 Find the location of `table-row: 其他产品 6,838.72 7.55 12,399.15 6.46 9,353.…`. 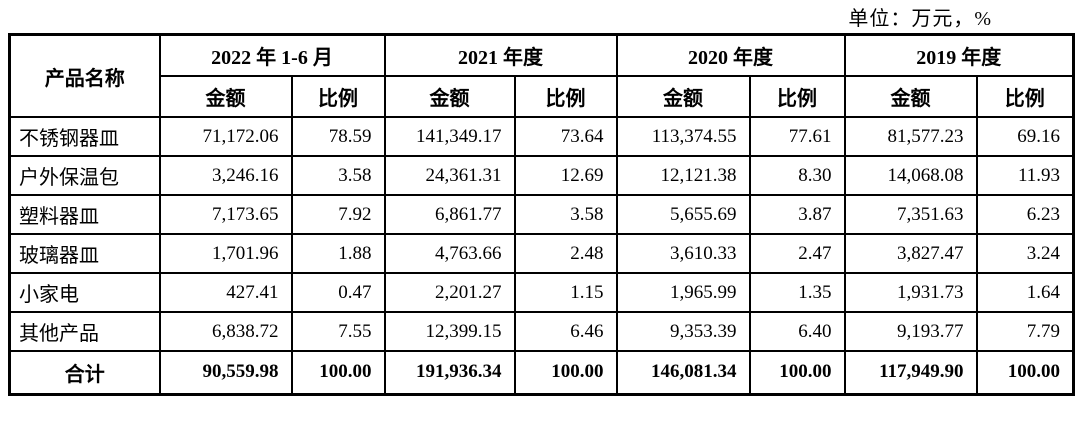

table-row: 其他产品 6,838.72 7.55 12,399.15 6.46 9,353.… is located at coordinates (541, 331).